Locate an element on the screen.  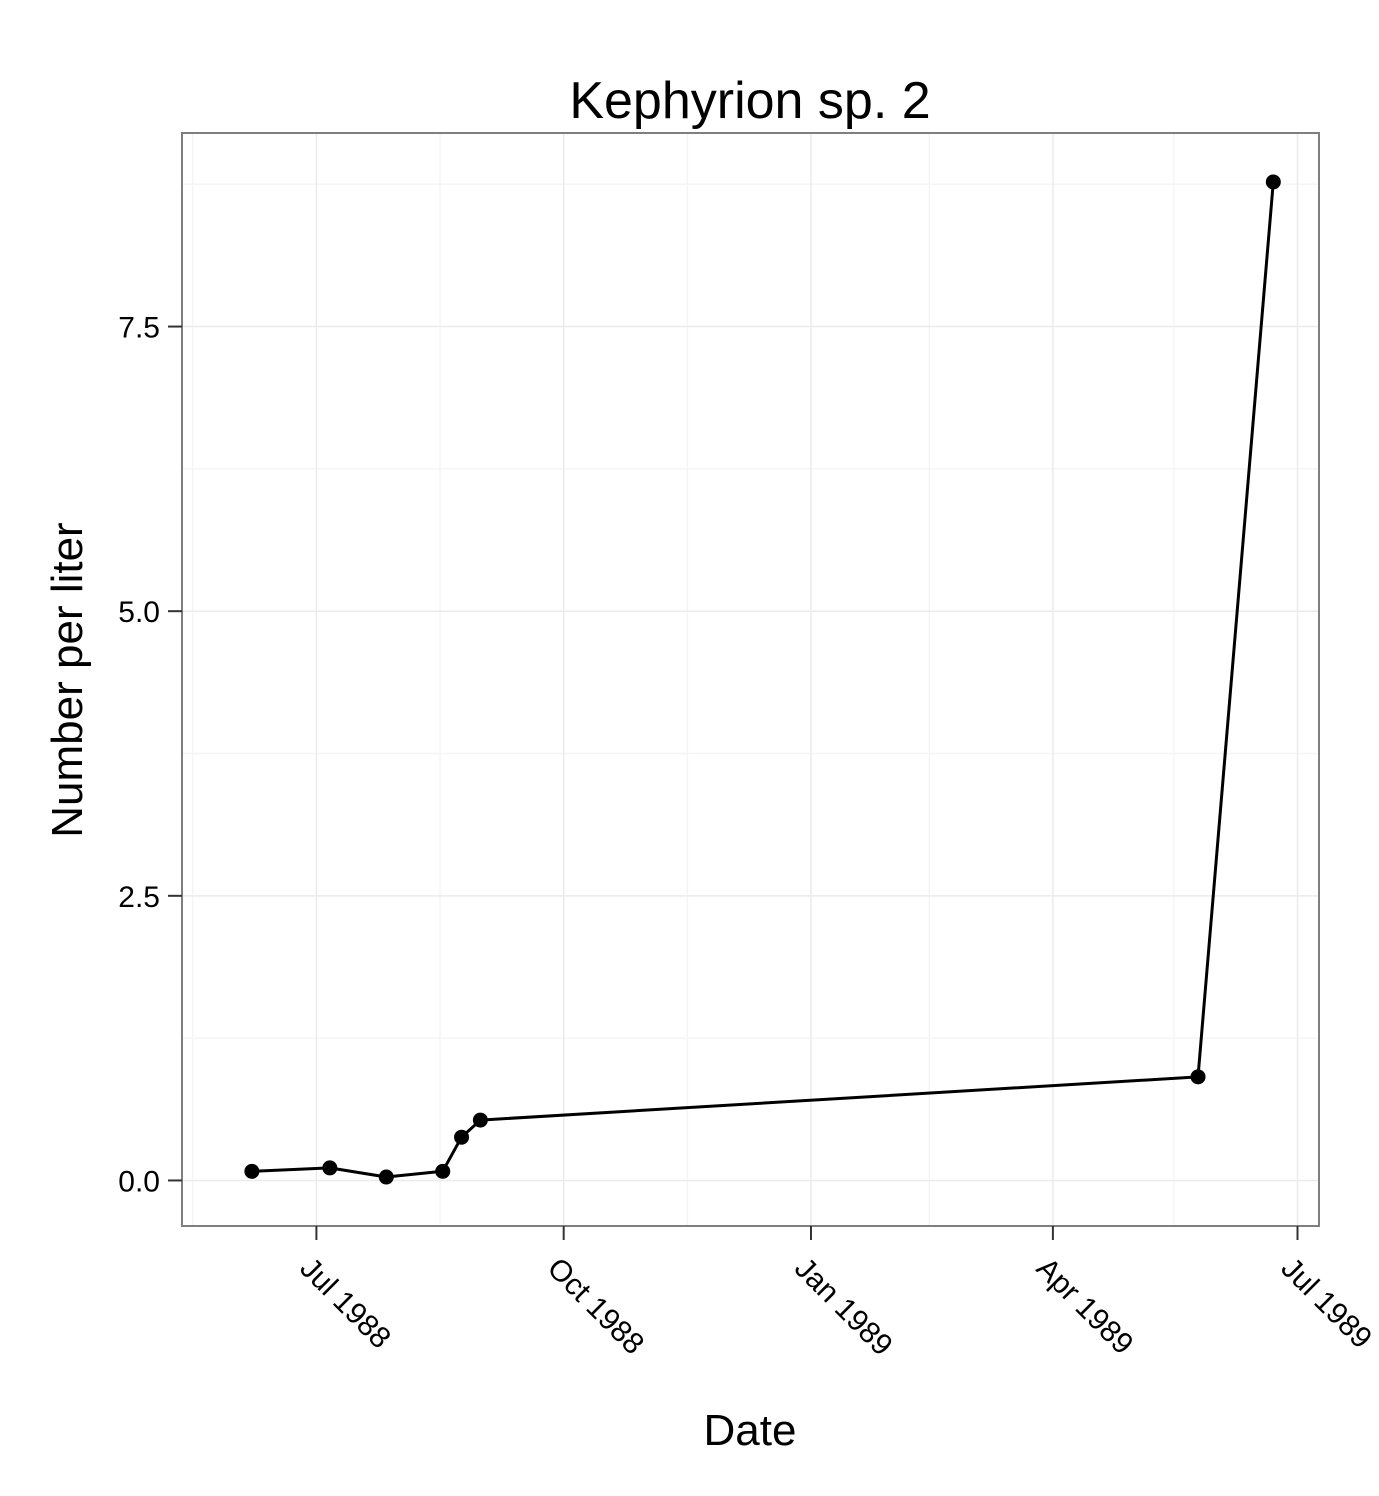
y-tick-label: 5.0 is located at coordinates (139, 612).